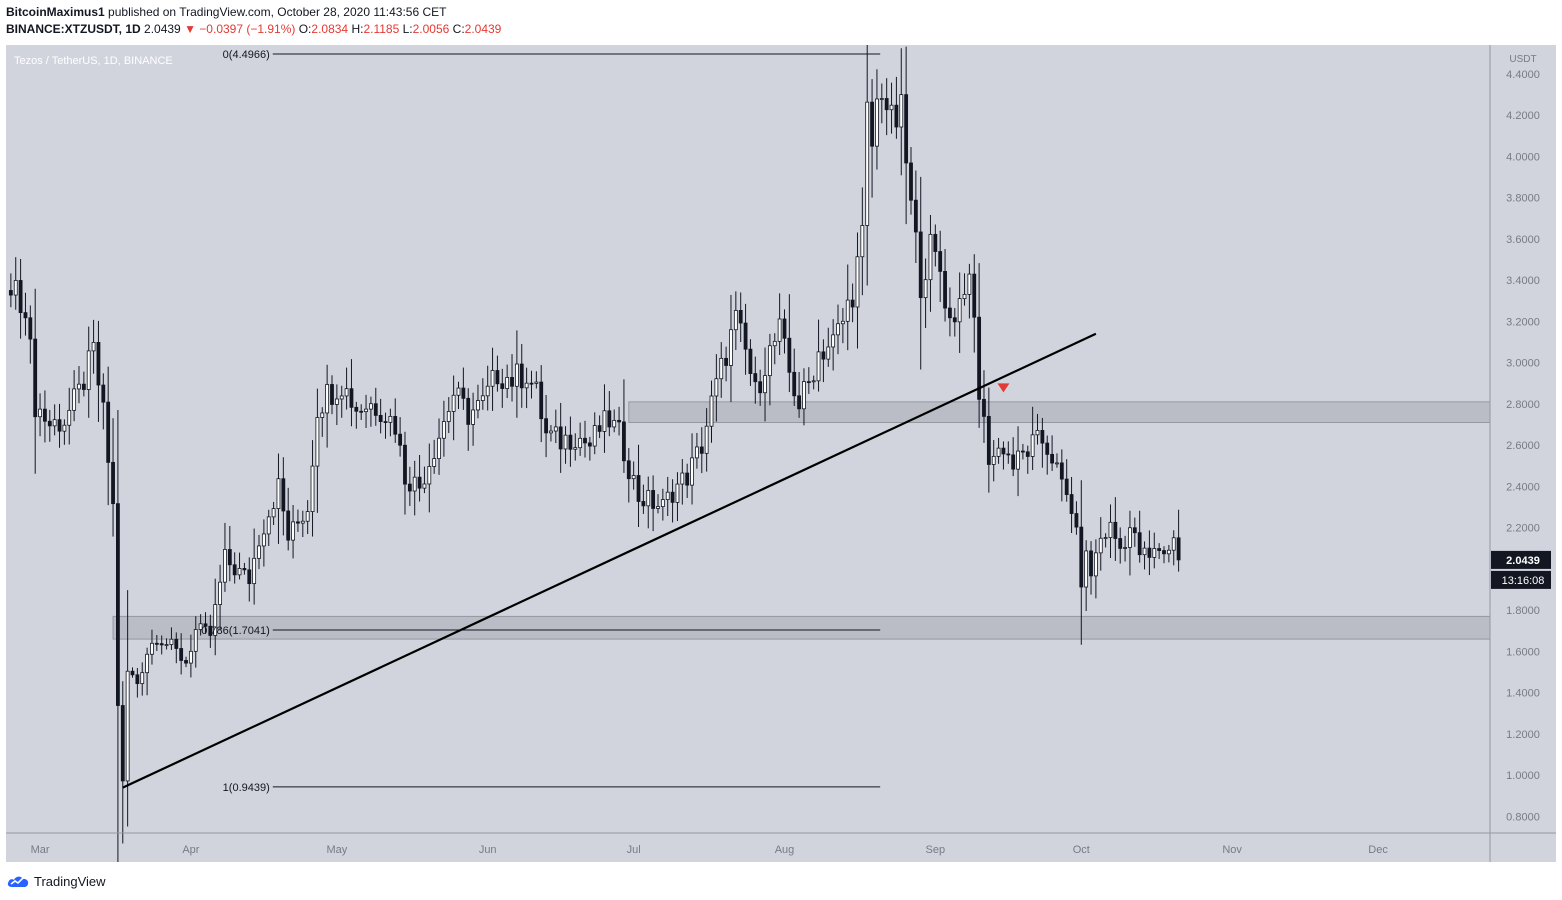 The width and height of the screenshot is (1562, 900). What do you see at coordinates (330, 29) in the screenshot?
I see `open-value: 2.0834` at bounding box center [330, 29].